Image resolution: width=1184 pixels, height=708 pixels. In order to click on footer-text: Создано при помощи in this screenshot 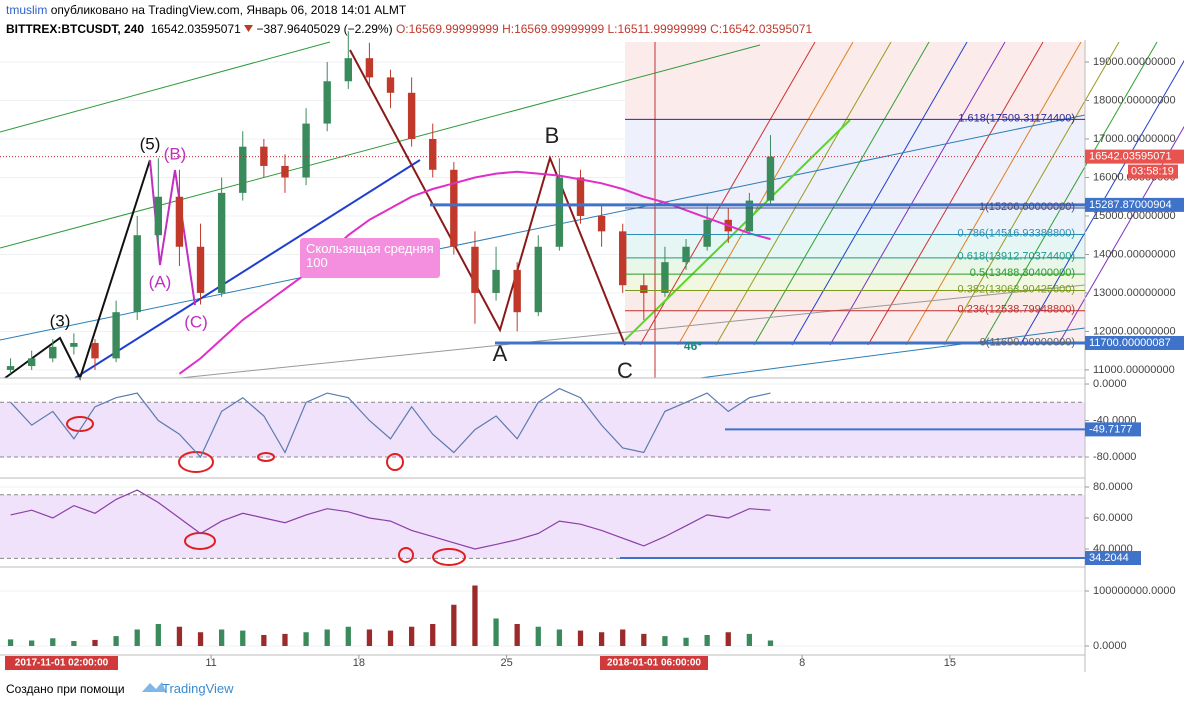, I will do `click(65, 689)`.